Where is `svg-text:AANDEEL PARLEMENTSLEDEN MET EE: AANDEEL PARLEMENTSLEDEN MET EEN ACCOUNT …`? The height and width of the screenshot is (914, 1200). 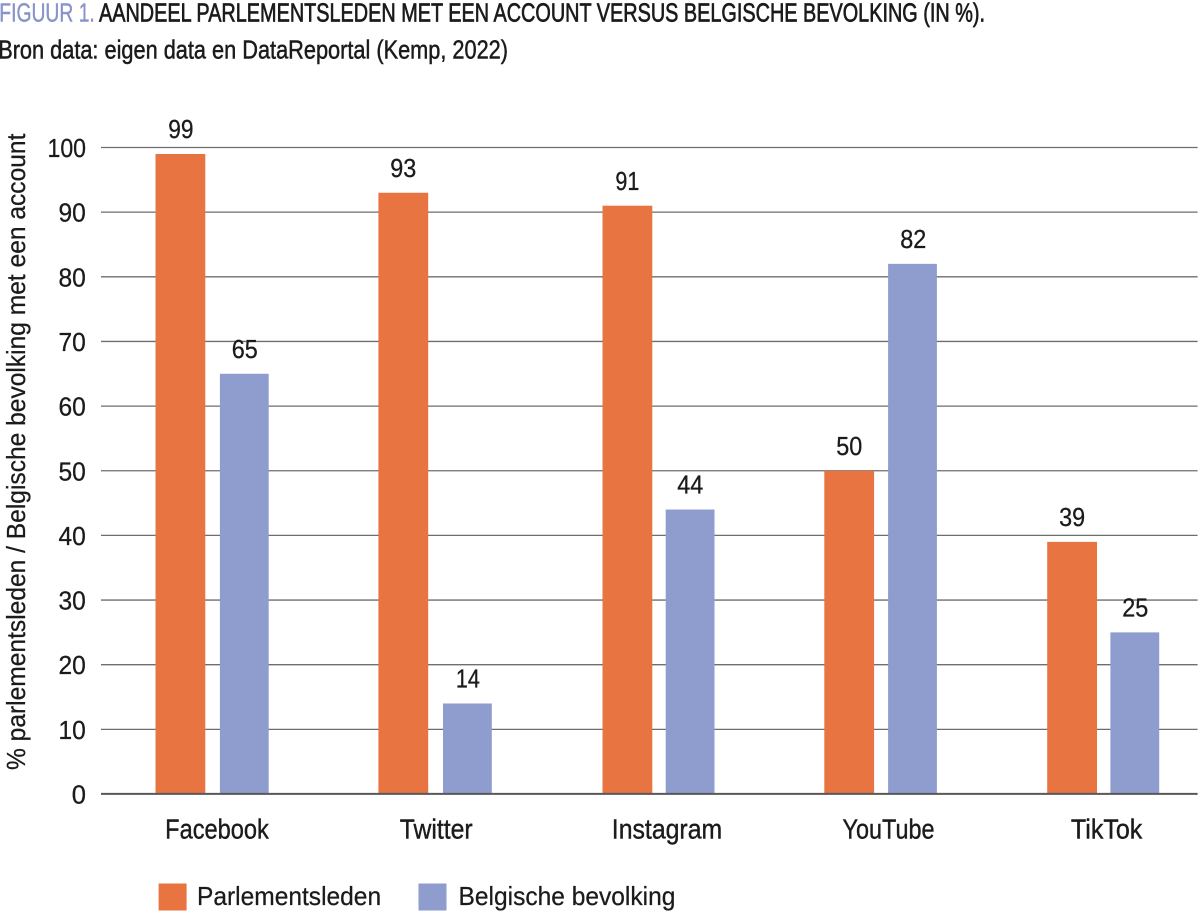
svg-text:AANDEEL PARLEMENTSLEDEN MET EE: AANDEEL PARLEMENTSLEDEN MET EEN ACCOUNT … is located at coordinates (542, 14).